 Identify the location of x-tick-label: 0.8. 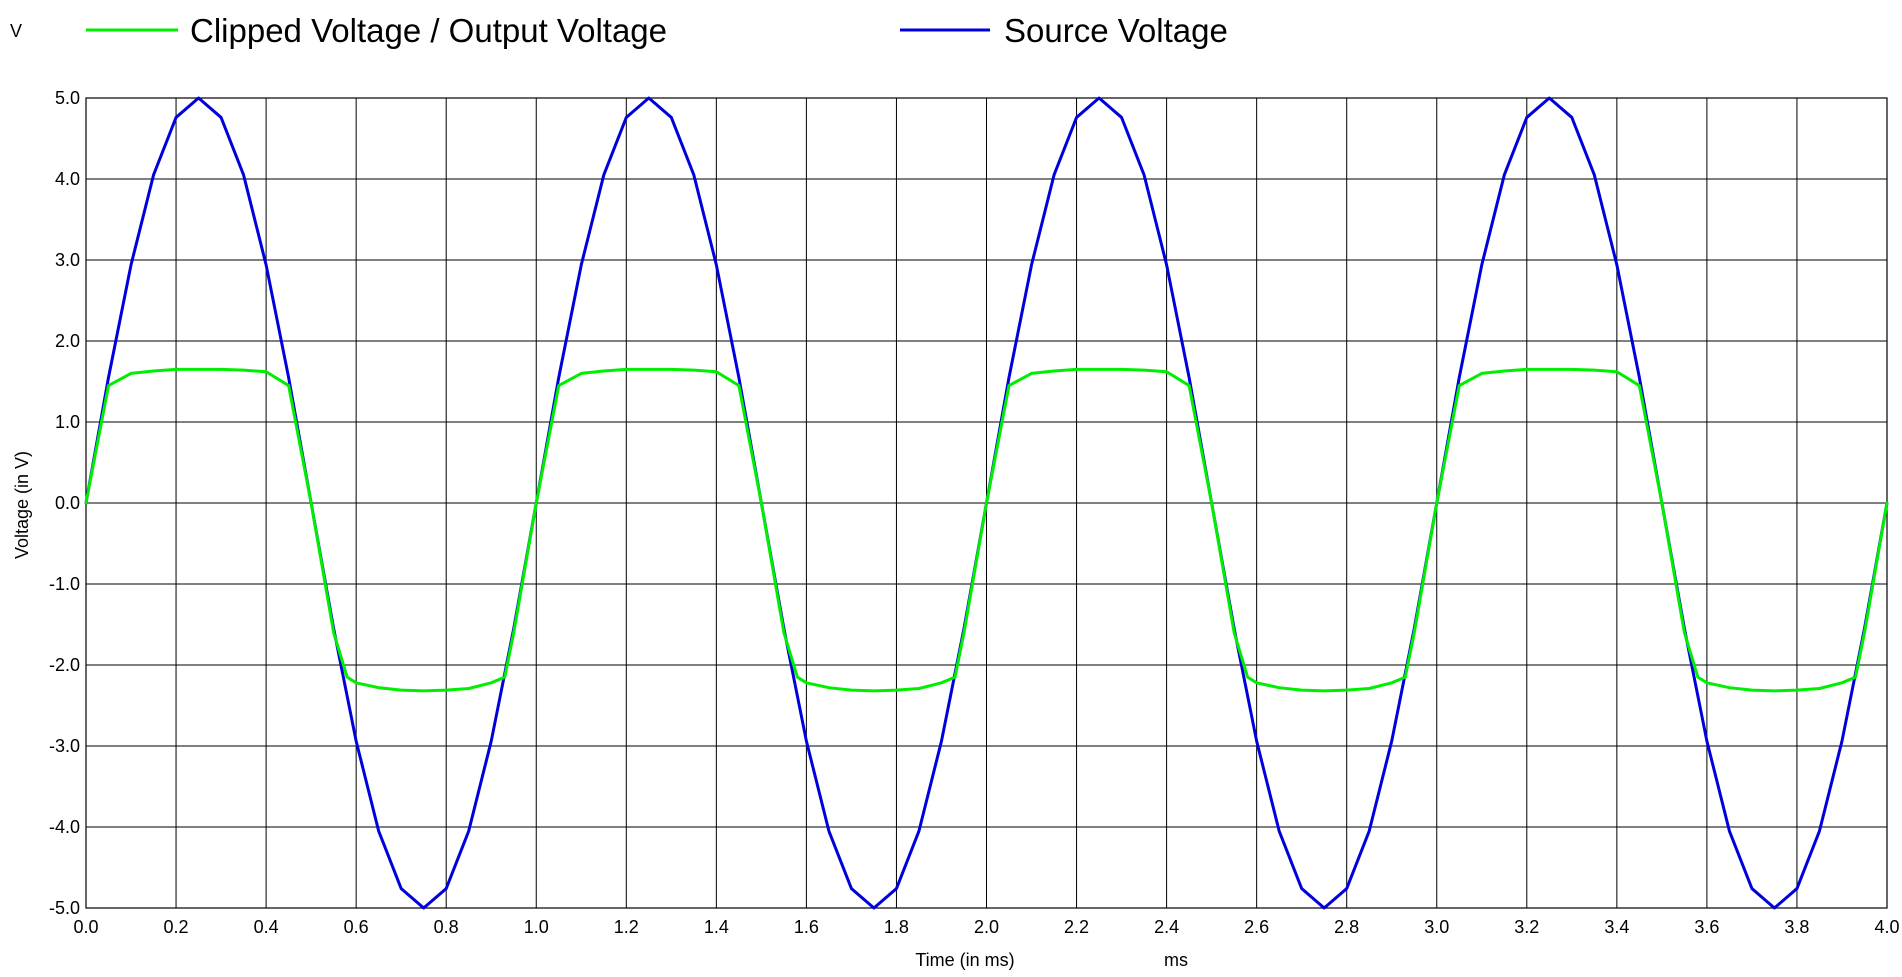
(446, 927).